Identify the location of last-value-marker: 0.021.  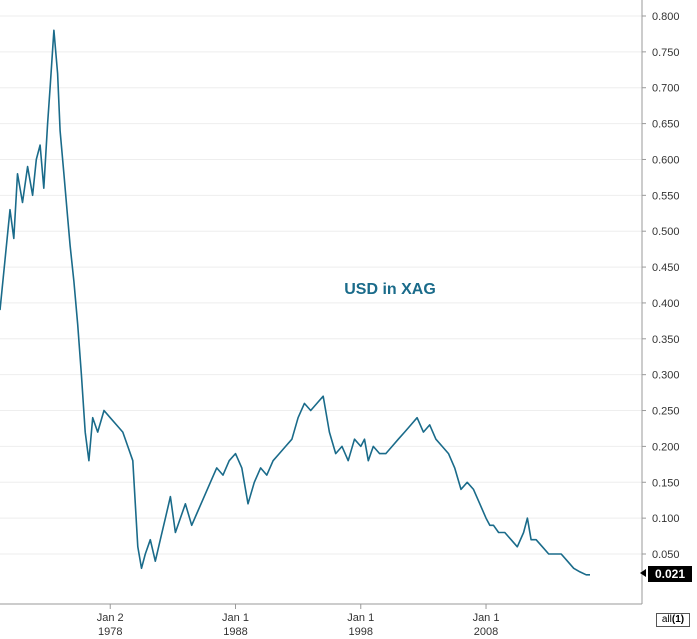
(666, 574).